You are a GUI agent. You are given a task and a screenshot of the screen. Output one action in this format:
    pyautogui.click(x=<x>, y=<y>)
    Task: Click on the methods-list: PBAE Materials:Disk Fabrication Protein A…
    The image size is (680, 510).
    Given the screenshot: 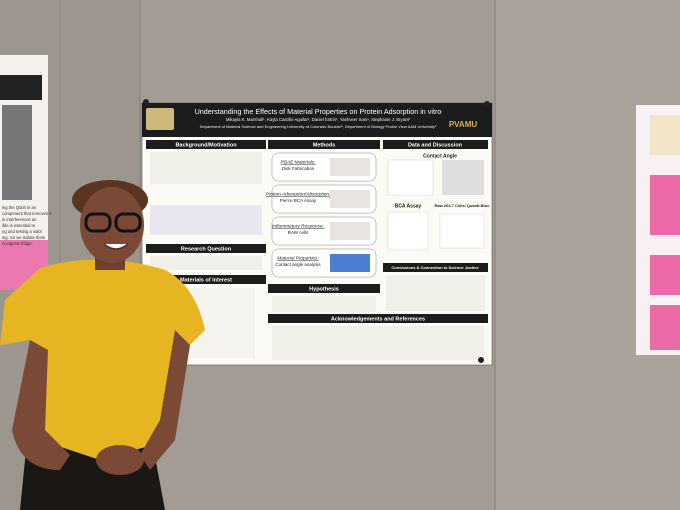 What is the action you would take?
    pyautogui.click(x=321, y=215)
    